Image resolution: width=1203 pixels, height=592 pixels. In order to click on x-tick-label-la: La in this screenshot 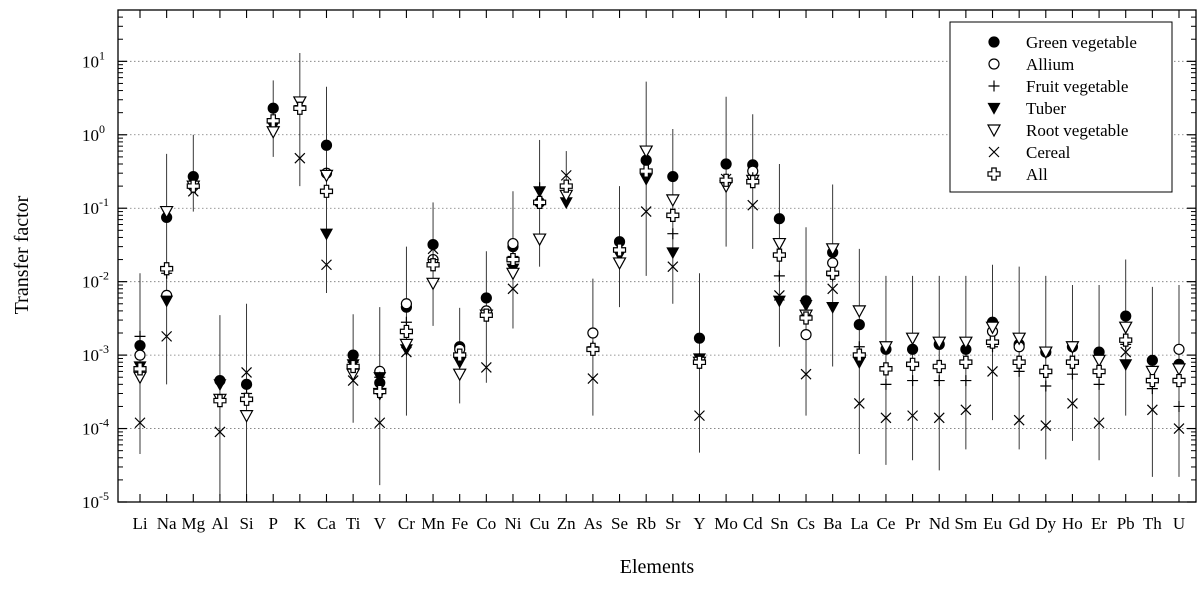, I will do `click(859, 523)`.